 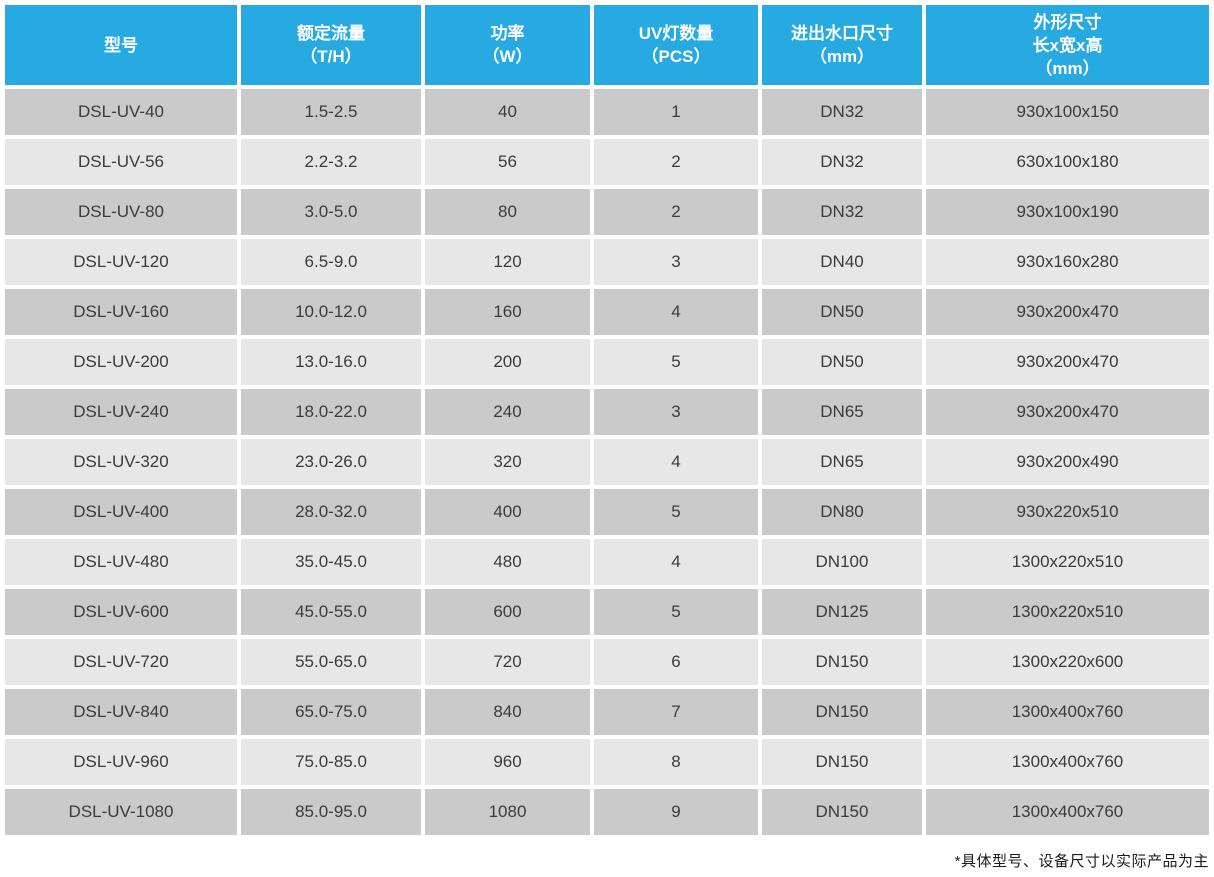 I want to click on cell-lamps: 3, so click(x=676, y=412).